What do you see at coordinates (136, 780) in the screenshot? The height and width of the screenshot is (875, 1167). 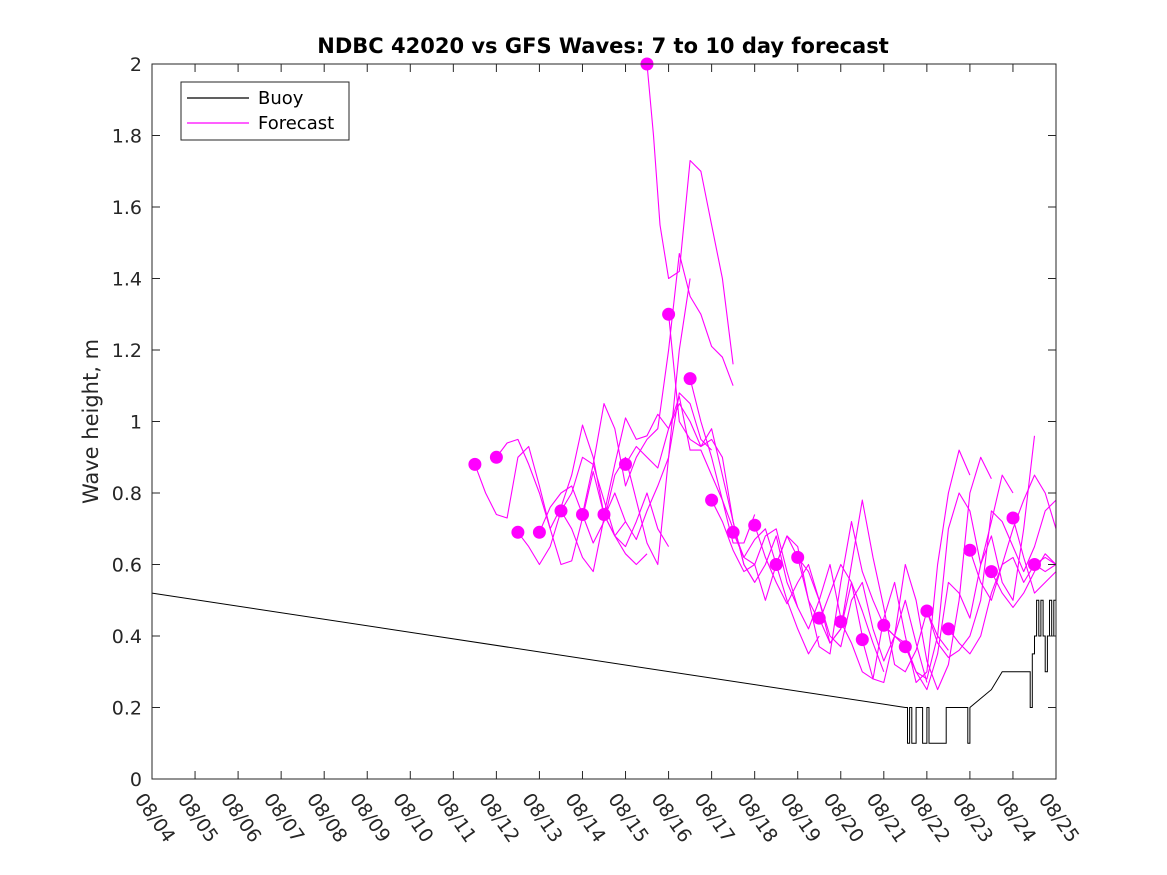 I see `y-tick-label: 0` at bounding box center [136, 780].